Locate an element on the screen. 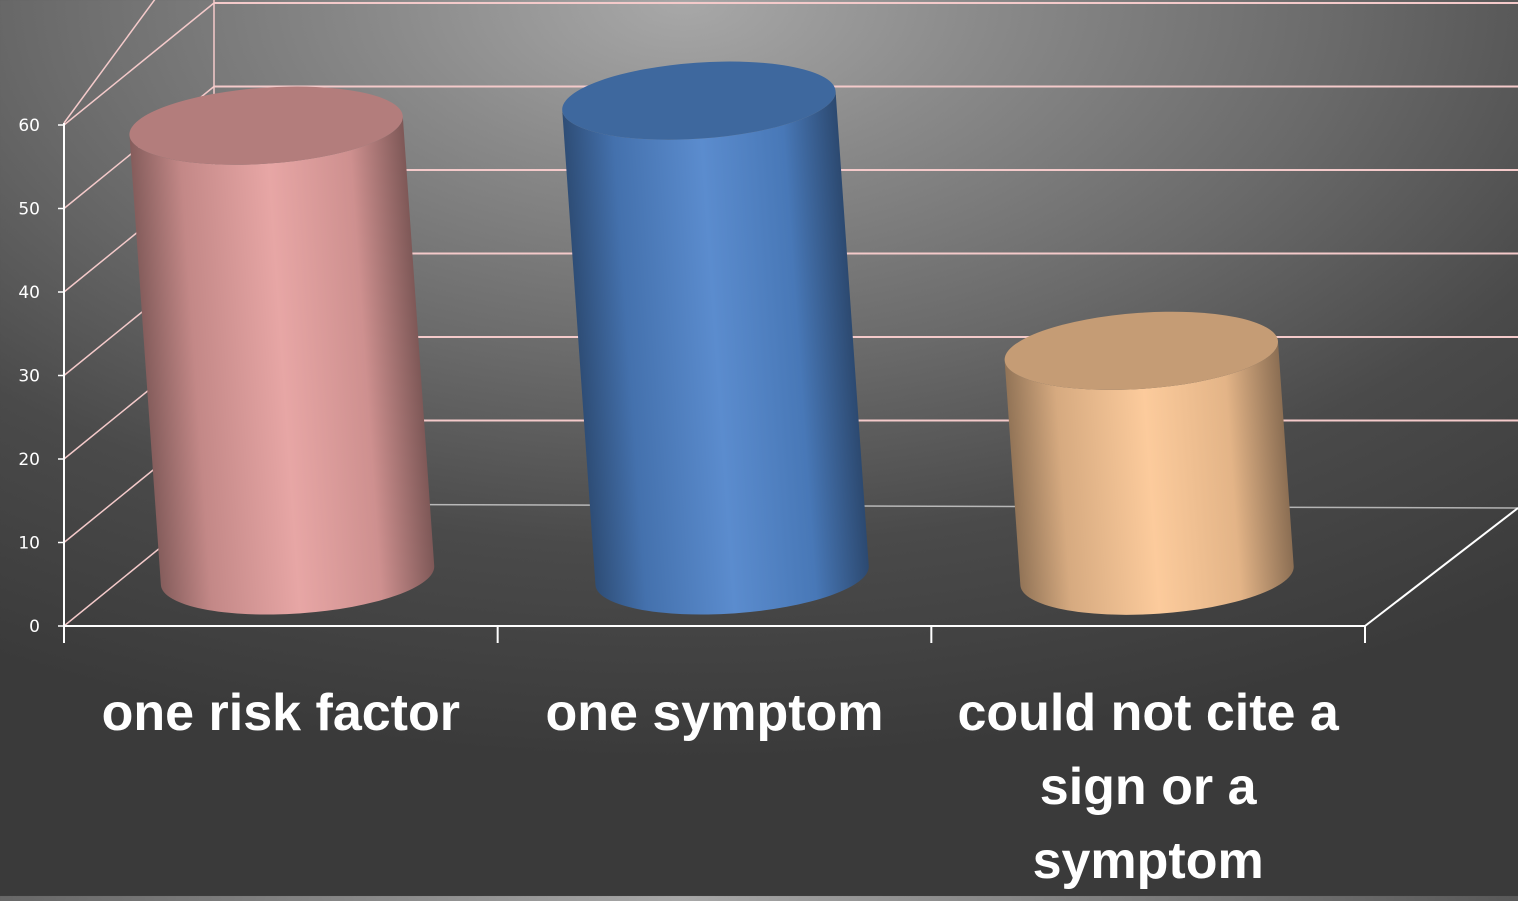 The height and width of the screenshot is (901, 1518). y-tick-label: 60 is located at coordinates (29, 126).